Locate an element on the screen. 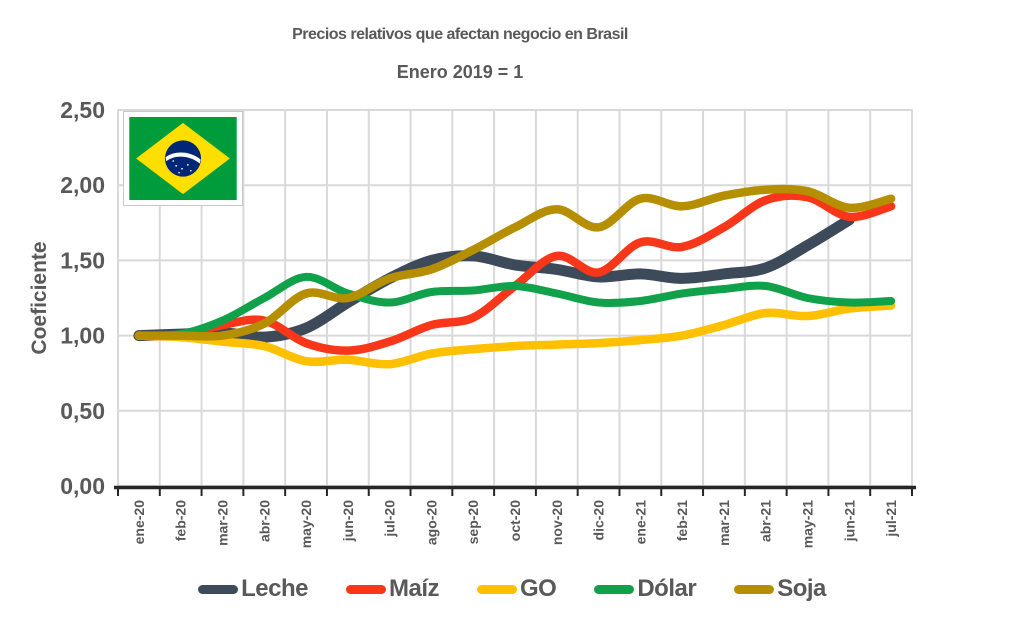 This screenshot has width=1024, height=640. legend-item-go: GO is located at coordinates (517, 588).